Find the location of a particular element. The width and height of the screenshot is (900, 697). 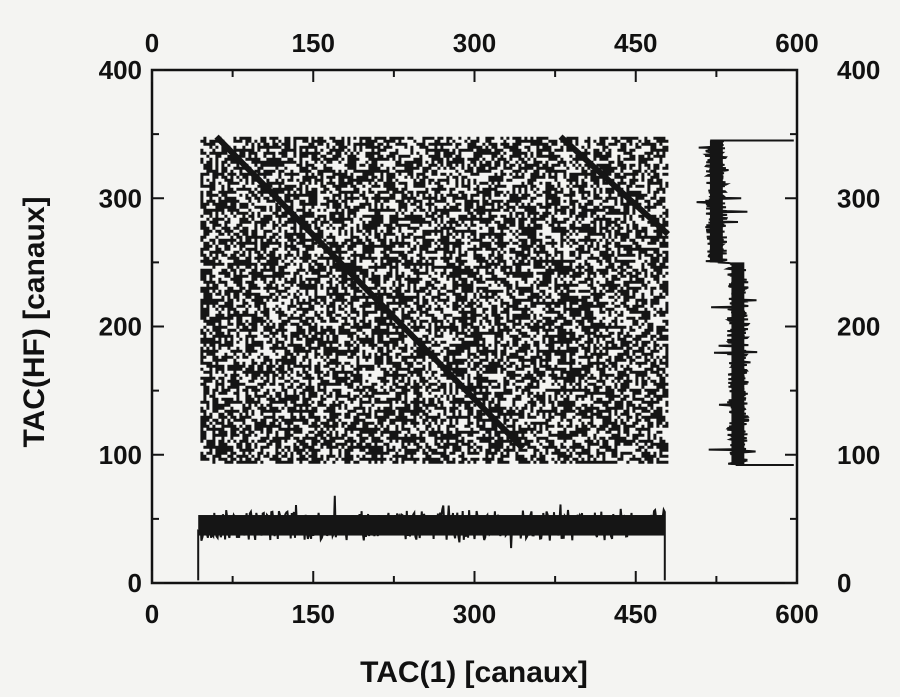

y-tick-label-left: 100 is located at coordinates (120, 455).